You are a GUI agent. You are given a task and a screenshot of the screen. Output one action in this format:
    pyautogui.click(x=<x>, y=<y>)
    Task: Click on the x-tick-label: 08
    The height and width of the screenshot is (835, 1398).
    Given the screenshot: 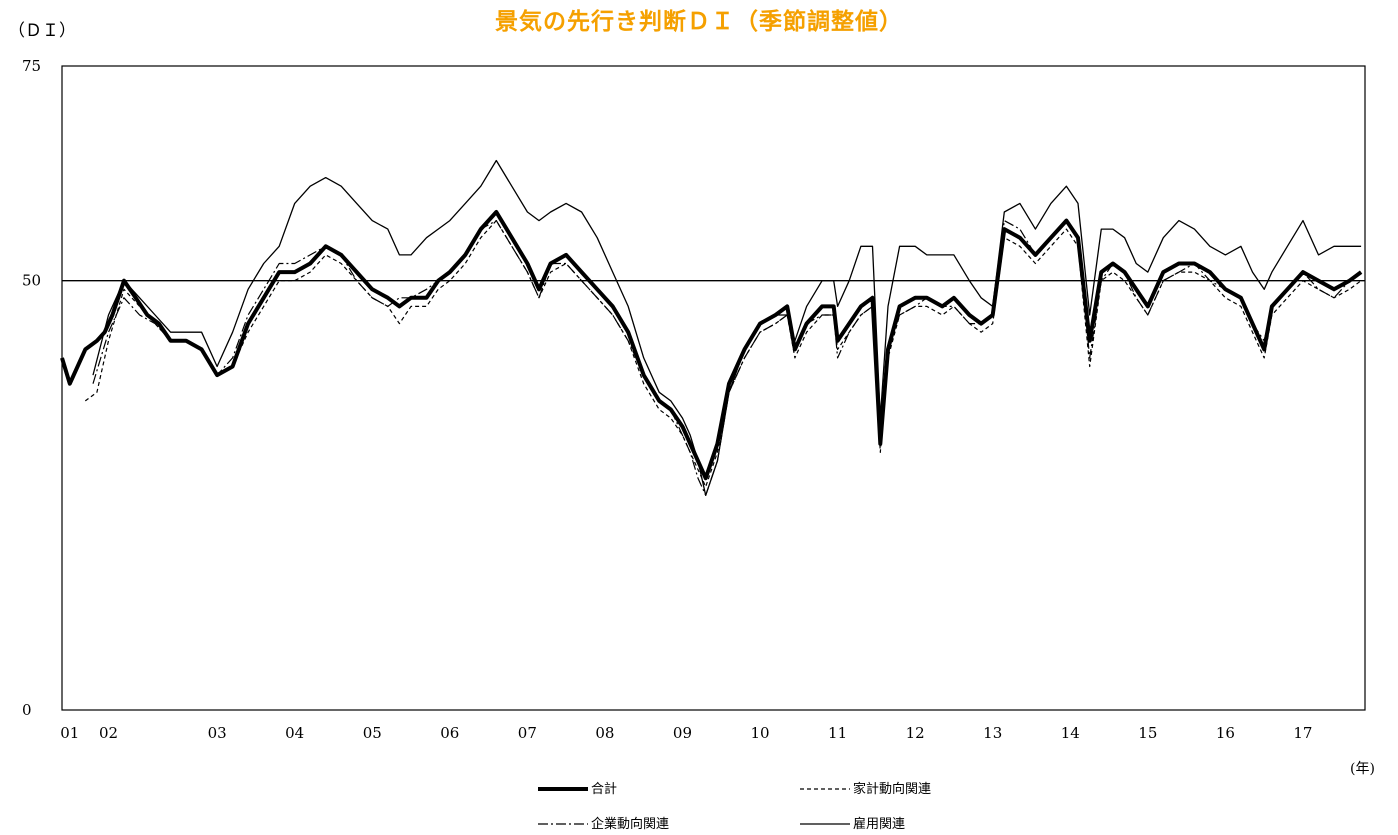 What is the action you would take?
    pyautogui.click(x=604, y=733)
    